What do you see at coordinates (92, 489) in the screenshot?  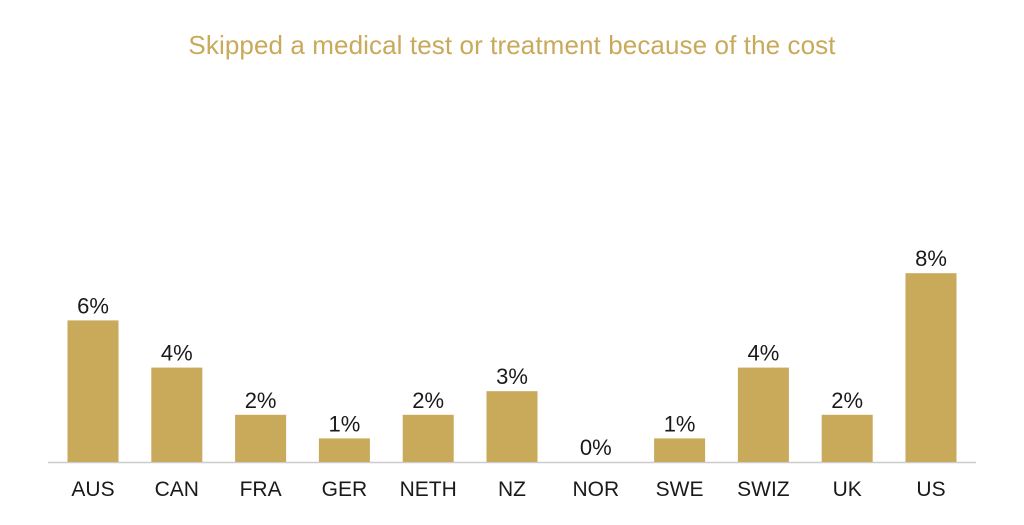 I see `category-label-aus: AUS` at bounding box center [92, 489].